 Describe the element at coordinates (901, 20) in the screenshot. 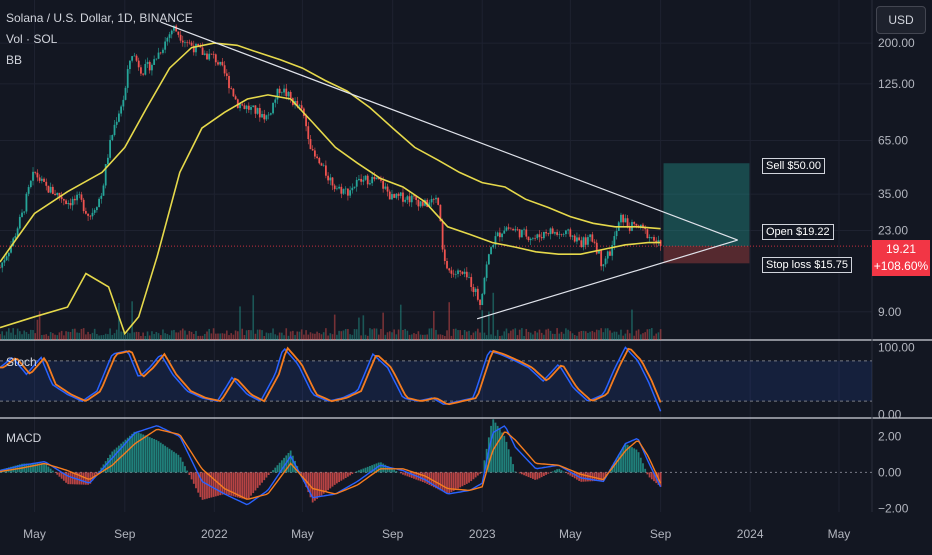

I see `currency-button: USD` at that location.